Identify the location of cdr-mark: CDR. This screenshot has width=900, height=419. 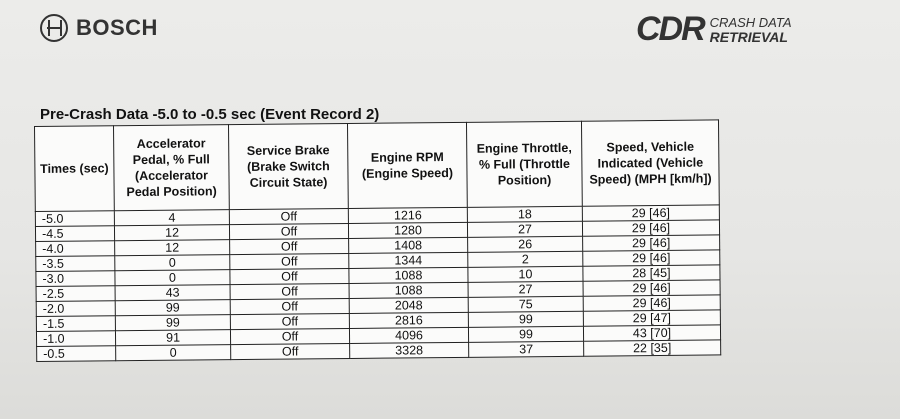
(671, 29).